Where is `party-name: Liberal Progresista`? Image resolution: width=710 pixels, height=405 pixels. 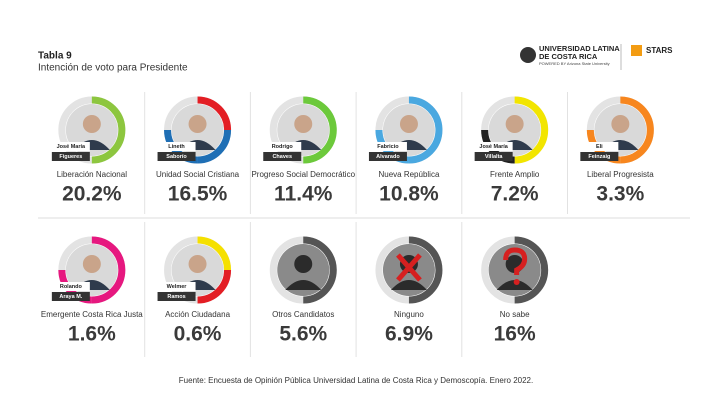
party-name: Liberal Progresista is located at coordinates (620, 174).